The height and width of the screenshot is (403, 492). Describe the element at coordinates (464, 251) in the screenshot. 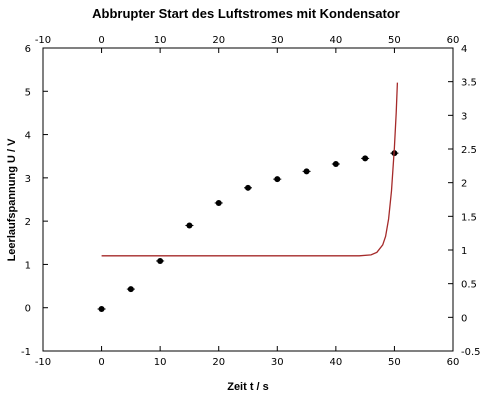

I see `y-right-tick-label: 1` at that location.